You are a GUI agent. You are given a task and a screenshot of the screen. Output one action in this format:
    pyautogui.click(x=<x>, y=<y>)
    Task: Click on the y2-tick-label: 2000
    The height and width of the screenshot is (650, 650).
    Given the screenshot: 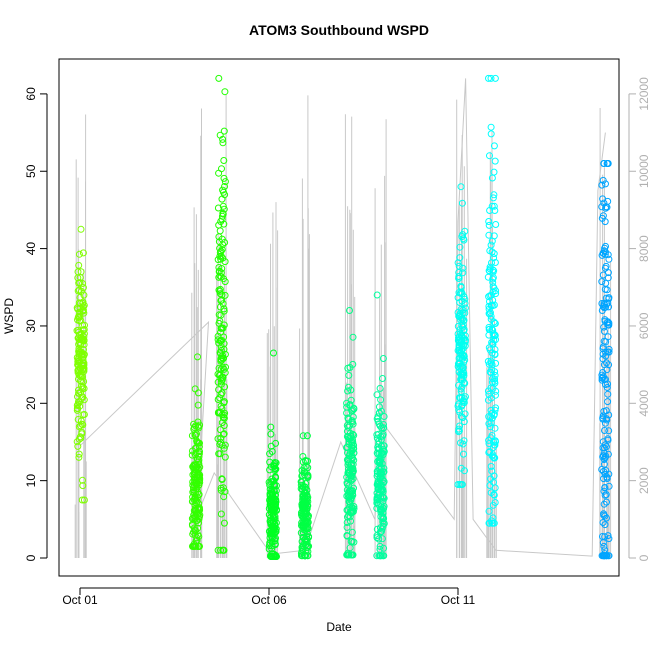 What is the action you would take?
    pyautogui.click(x=643, y=480)
    